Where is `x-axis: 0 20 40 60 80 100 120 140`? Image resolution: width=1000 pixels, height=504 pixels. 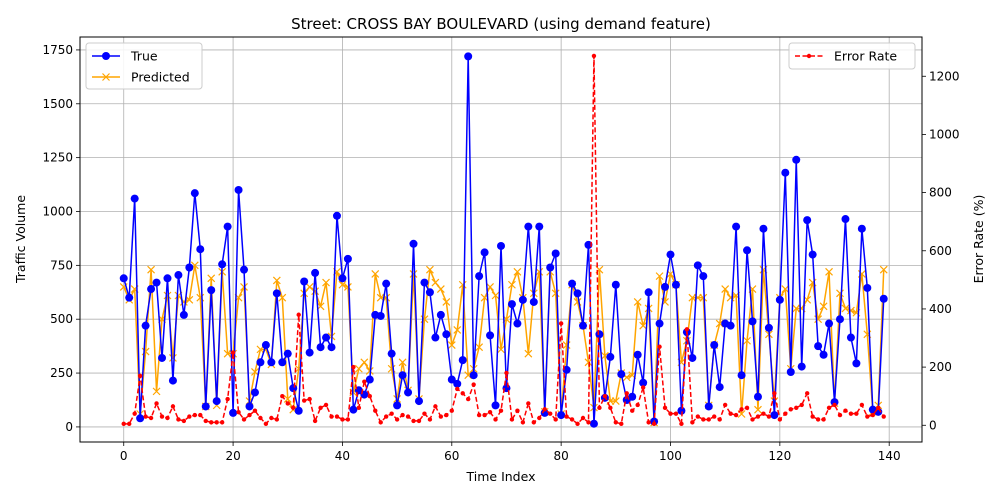
x-axis: 0 20 40 60 80 100 120 140 is located at coordinates (510, 452).